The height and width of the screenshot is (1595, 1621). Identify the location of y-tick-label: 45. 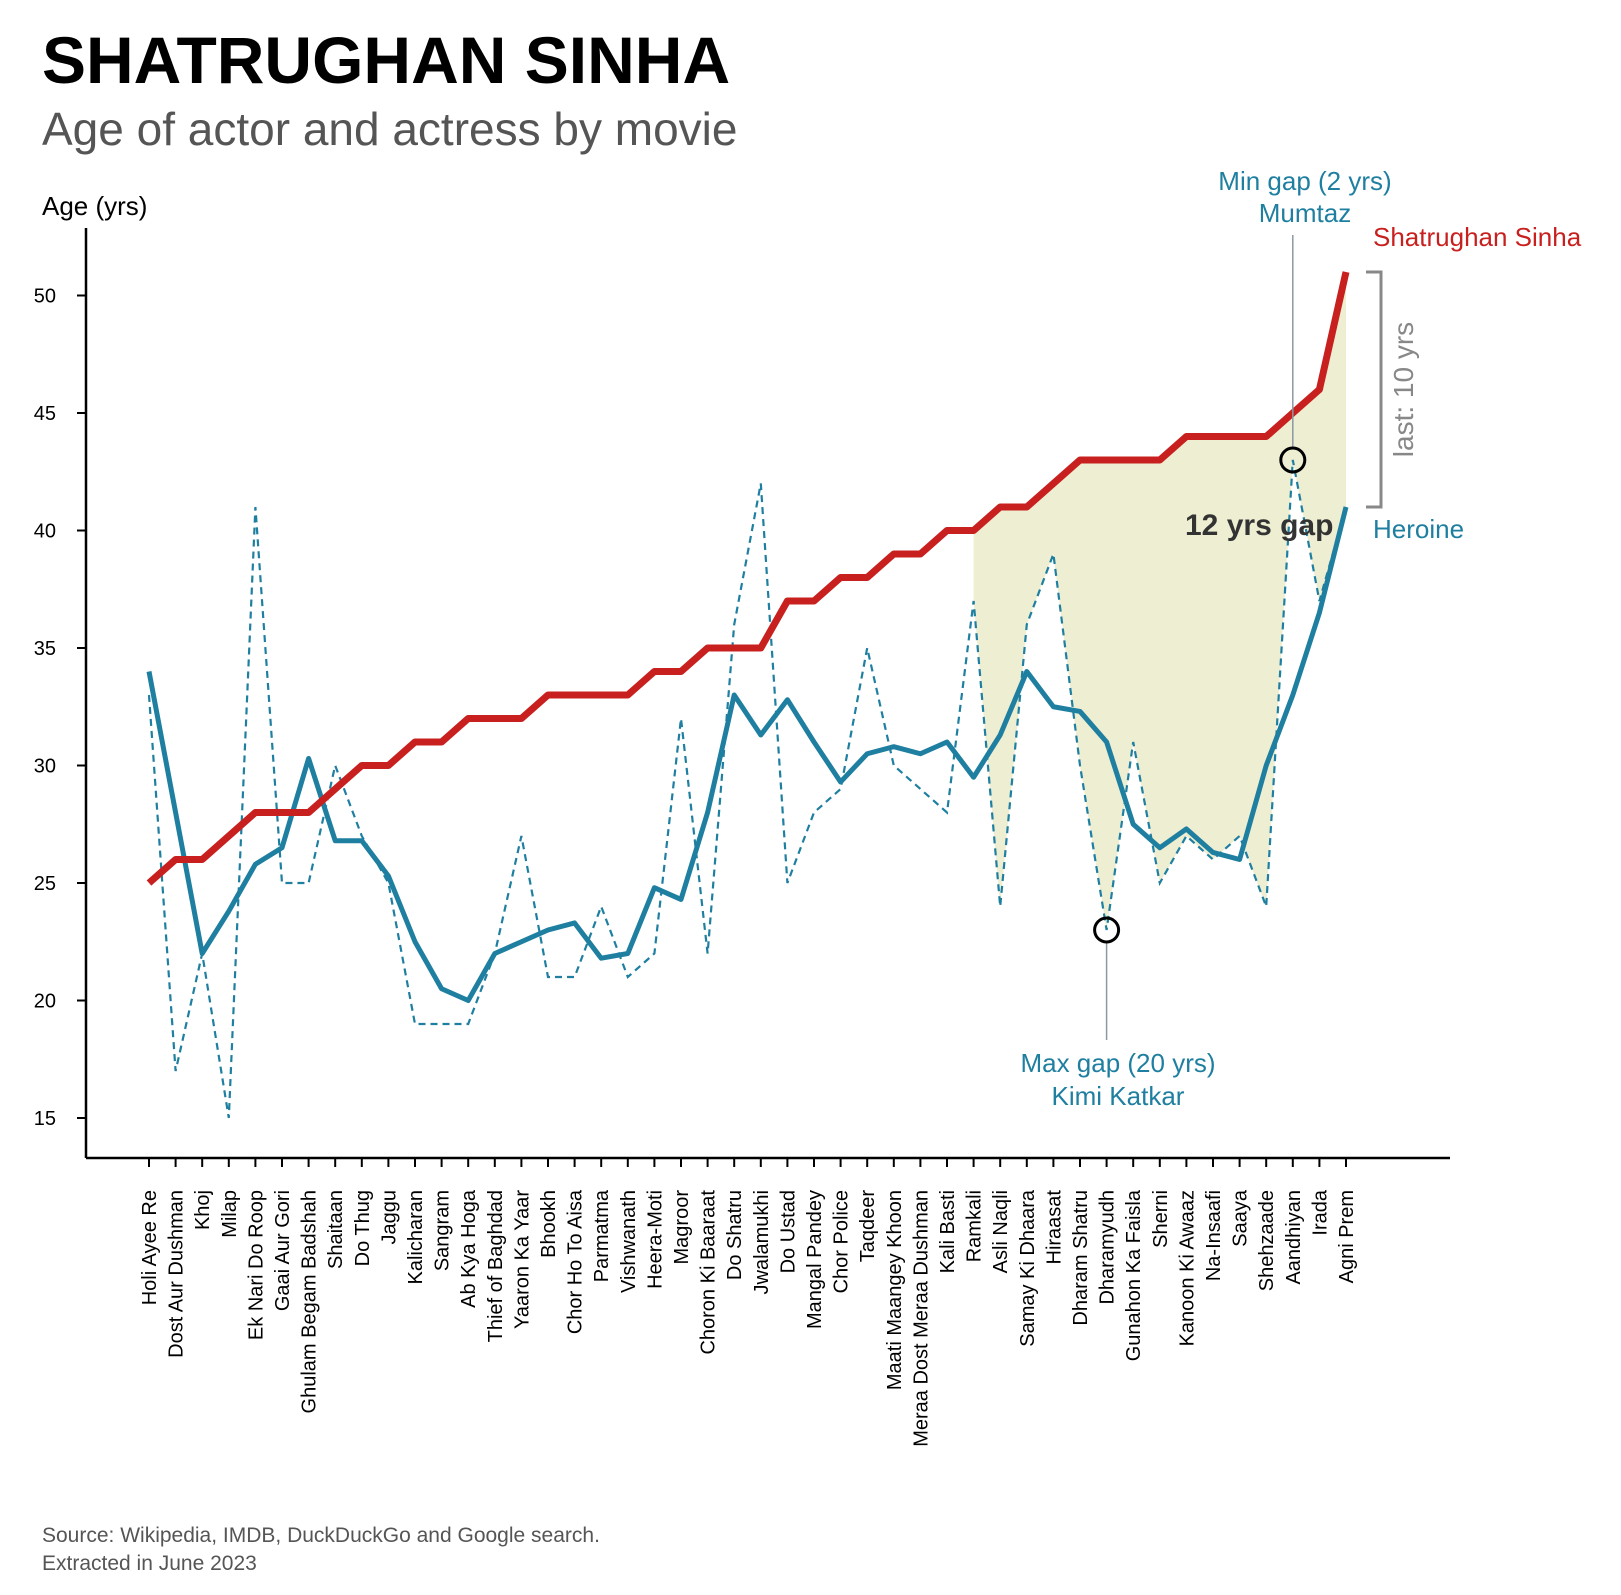
(45, 414).